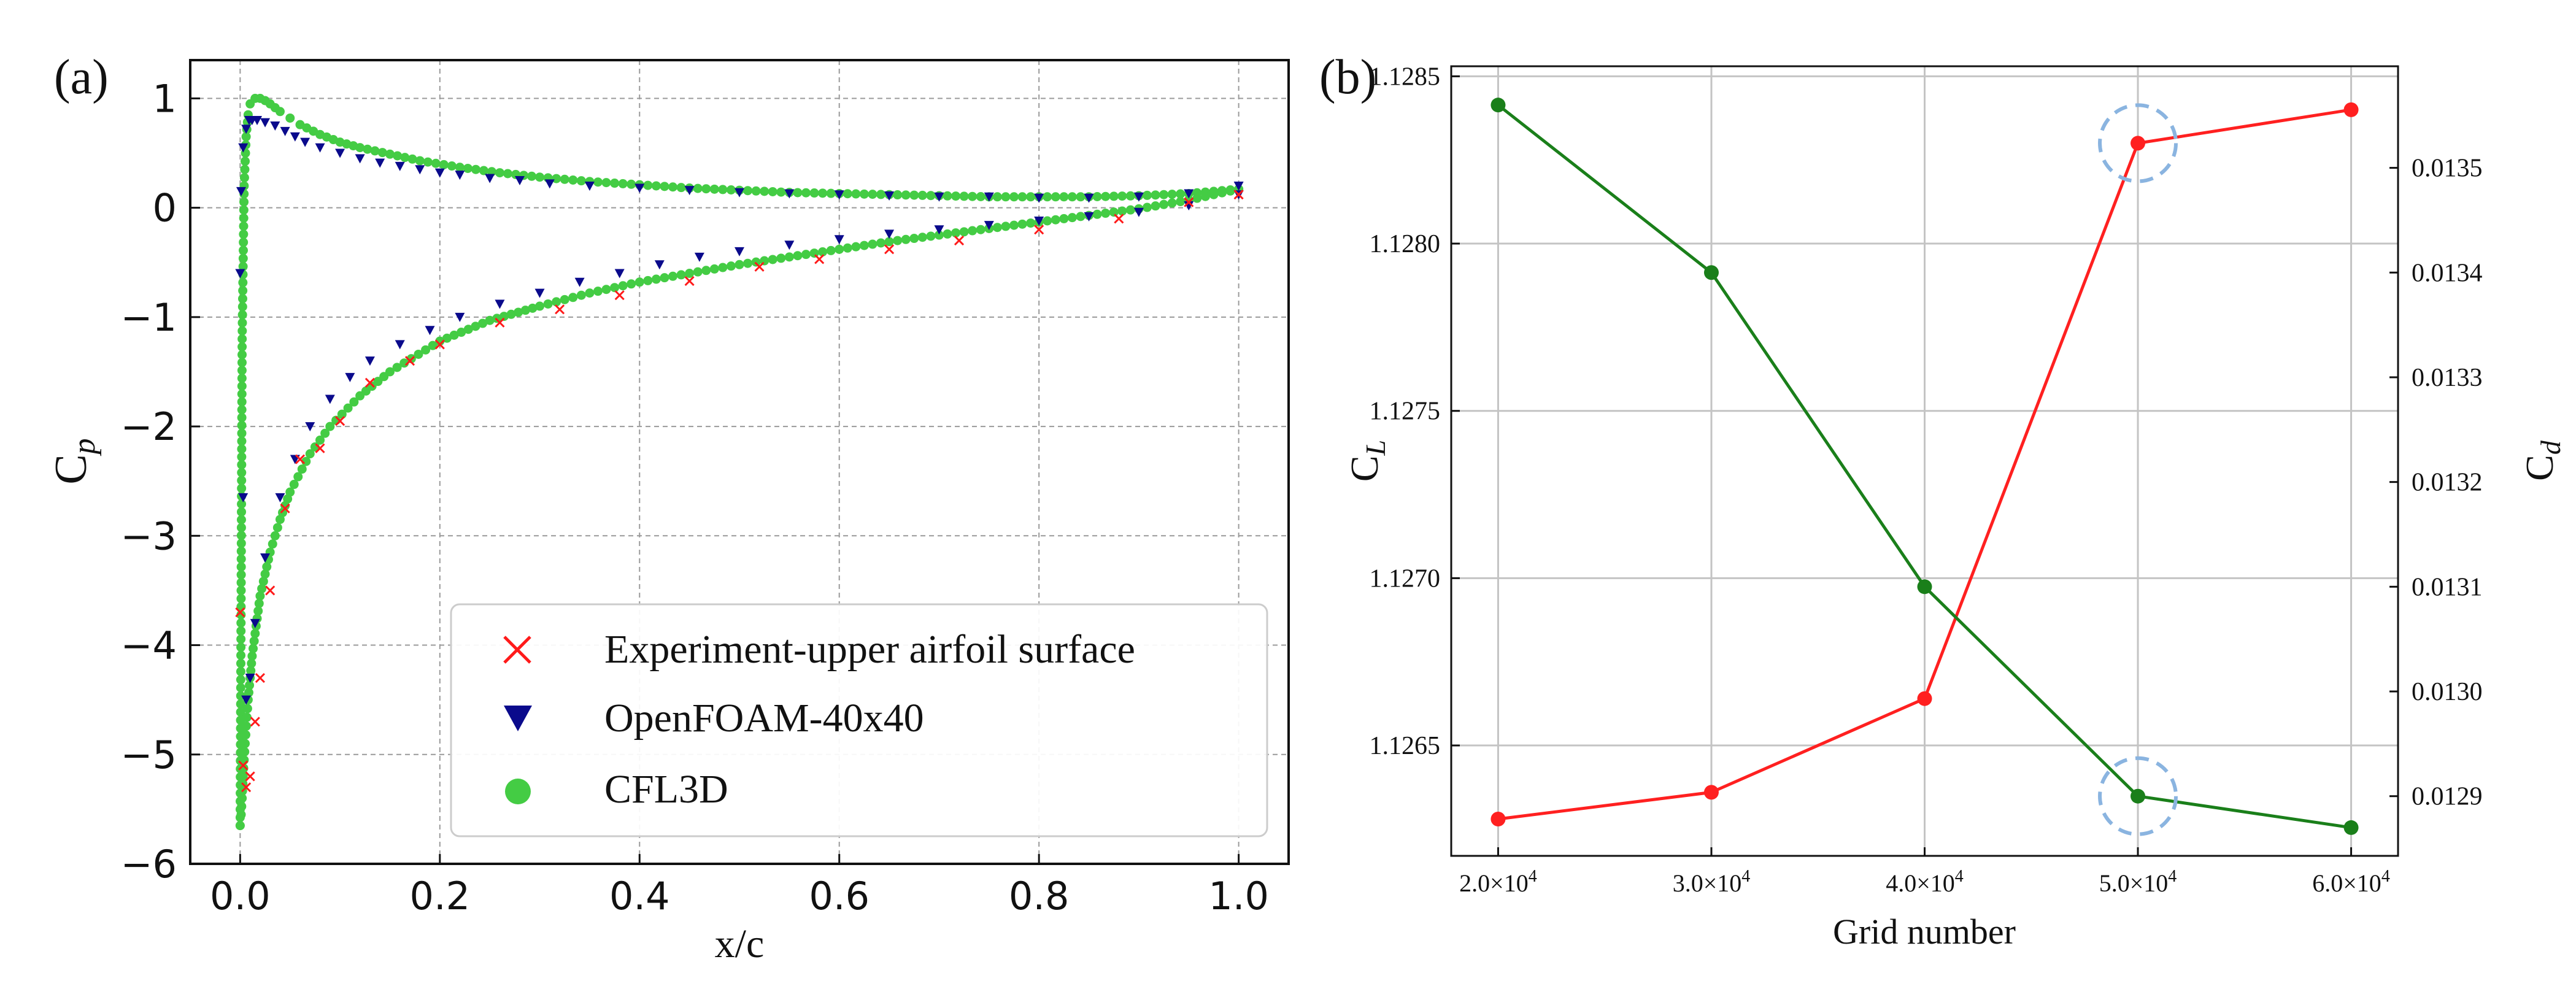 This screenshot has height=989, width=2576. Describe the element at coordinates (2539, 468) in the screenshot. I see `panel-b-right-y-label-main: C` at that location.